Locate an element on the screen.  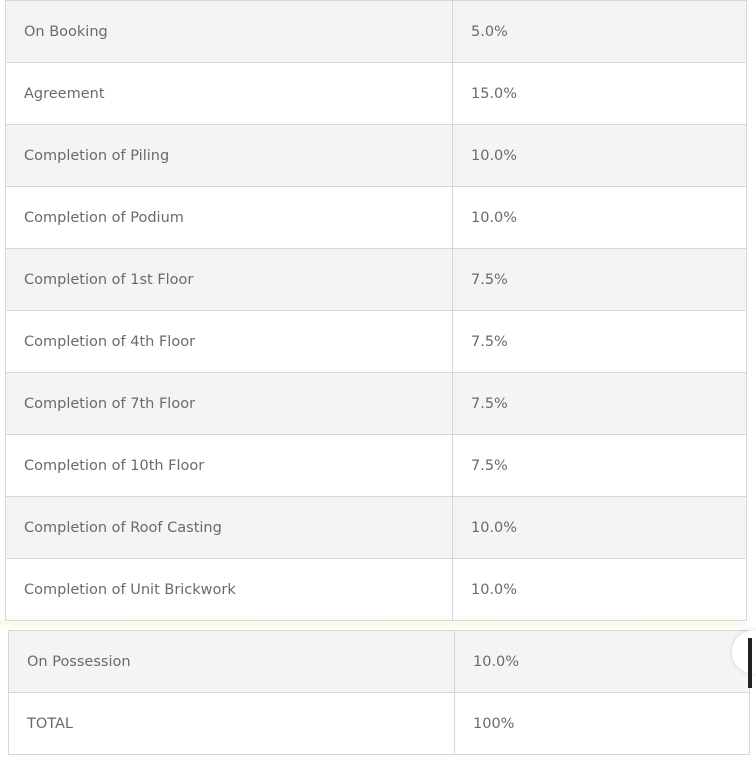
text-cursor-icon is located at coordinates (750, 663).